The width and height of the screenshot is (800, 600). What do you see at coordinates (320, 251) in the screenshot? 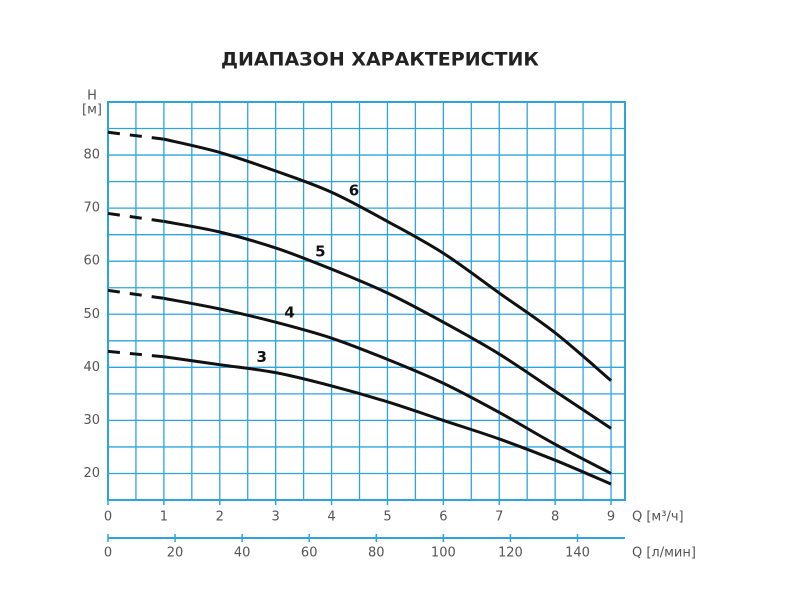
I see `curve-label: 5` at bounding box center [320, 251].